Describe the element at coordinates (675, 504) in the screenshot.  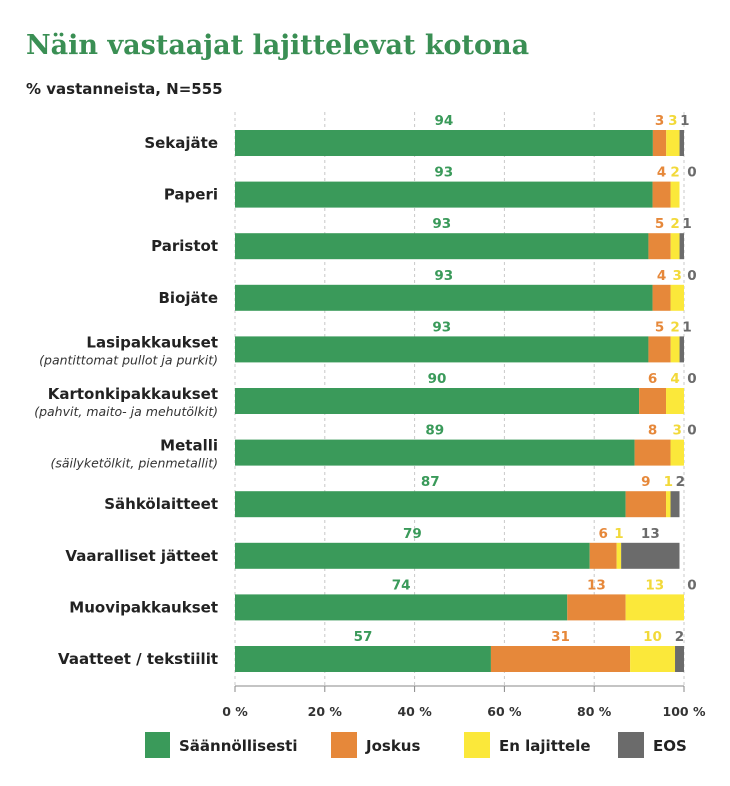
I see `bar-eos-sahkolaitteet` at that location.